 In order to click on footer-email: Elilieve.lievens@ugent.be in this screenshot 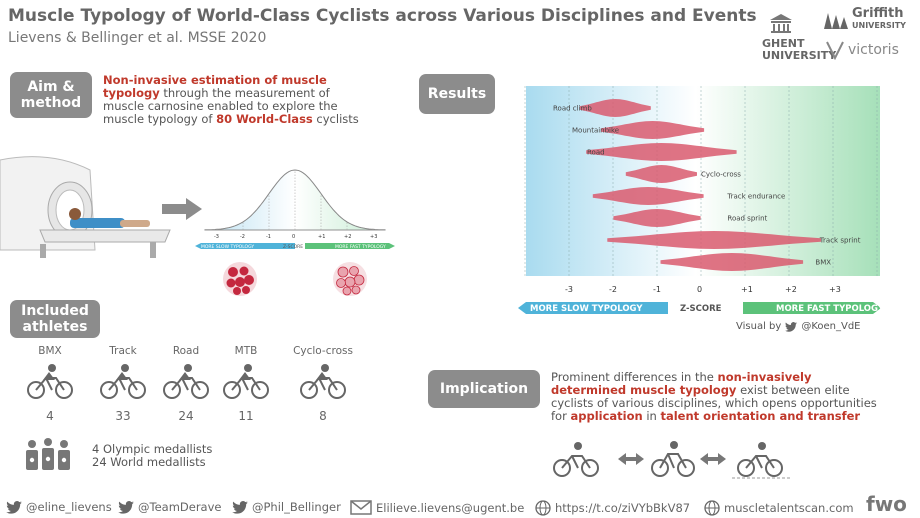, I will do `click(437, 507)`.